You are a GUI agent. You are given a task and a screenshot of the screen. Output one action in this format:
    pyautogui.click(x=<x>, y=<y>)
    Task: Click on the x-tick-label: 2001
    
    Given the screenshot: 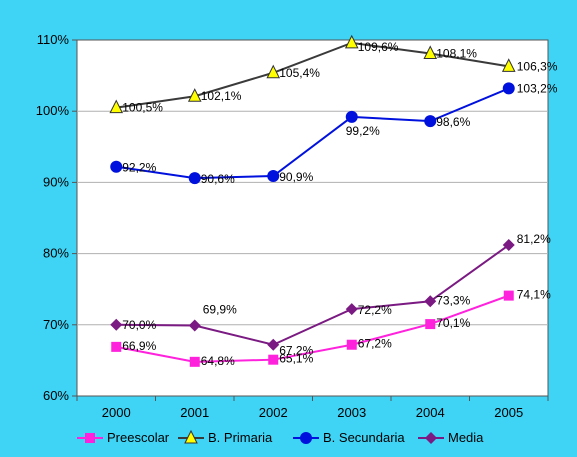 What is the action you would take?
    pyautogui.click(x=194, y=412)
    